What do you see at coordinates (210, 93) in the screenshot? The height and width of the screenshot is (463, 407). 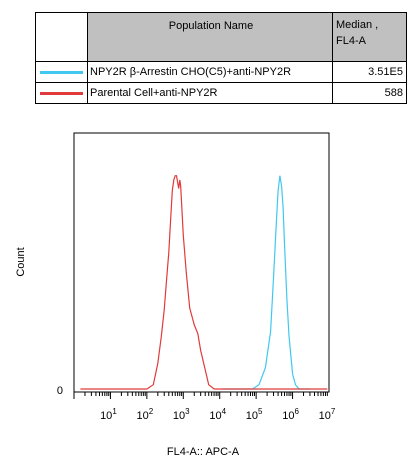 I see `legend-row-name: Parental Cell+anti-NPY2R` at bounding box center [210, 93].